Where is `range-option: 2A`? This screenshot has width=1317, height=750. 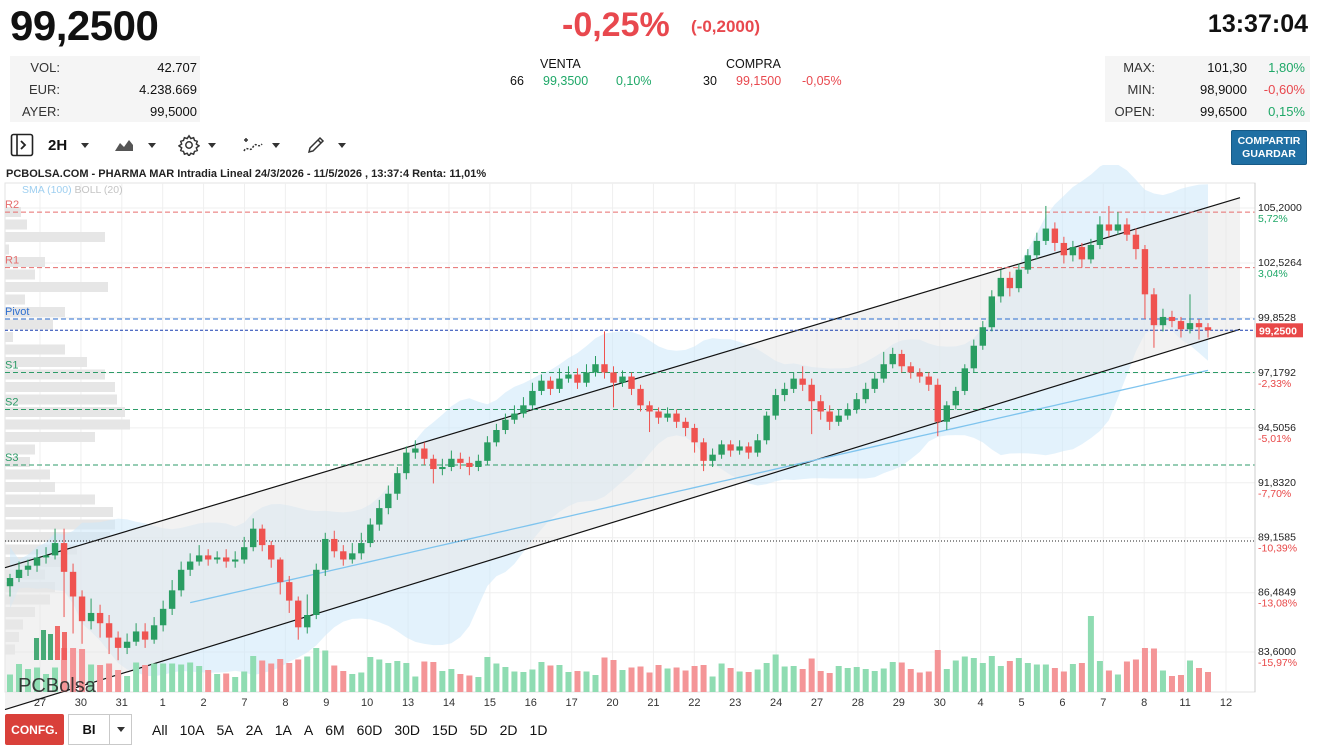 range-option: 2A is located at coordinates (254, 729).